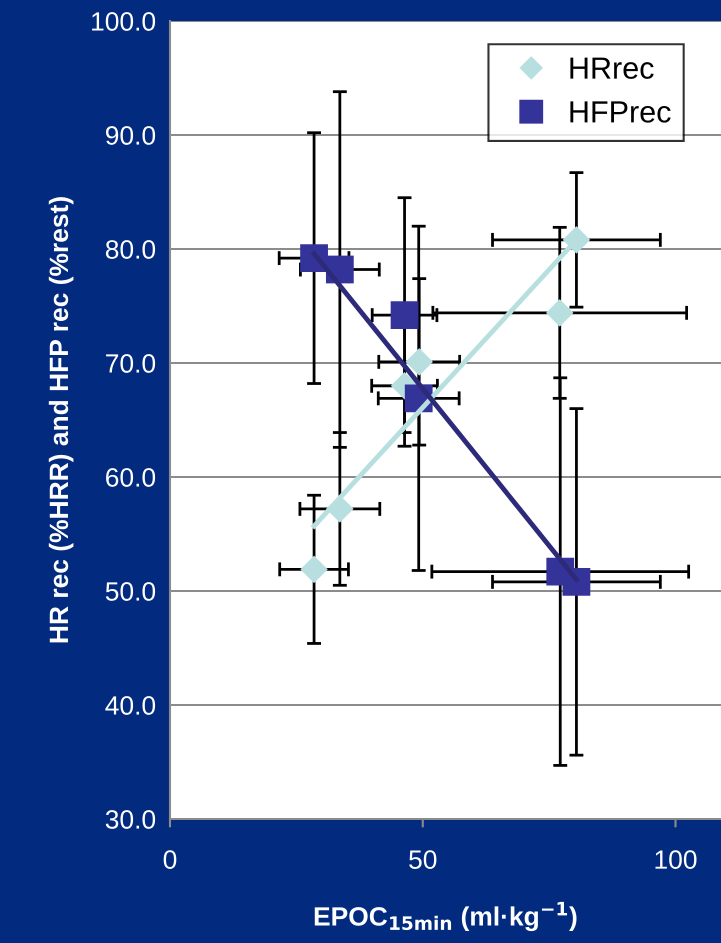 The height and width of the screenshot is (943, 721). Describe the element at coordinates (131, 249) in the screenshot. I see `y-tick-label: 80.0` at that location.